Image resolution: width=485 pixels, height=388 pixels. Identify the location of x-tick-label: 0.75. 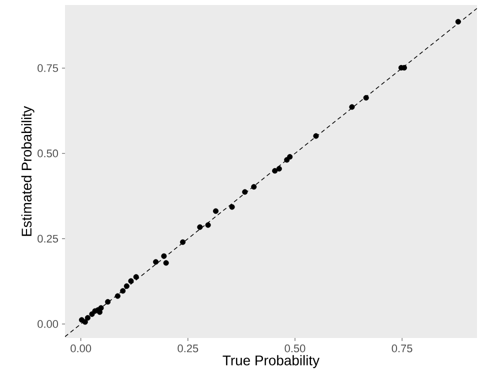
(402, 348).